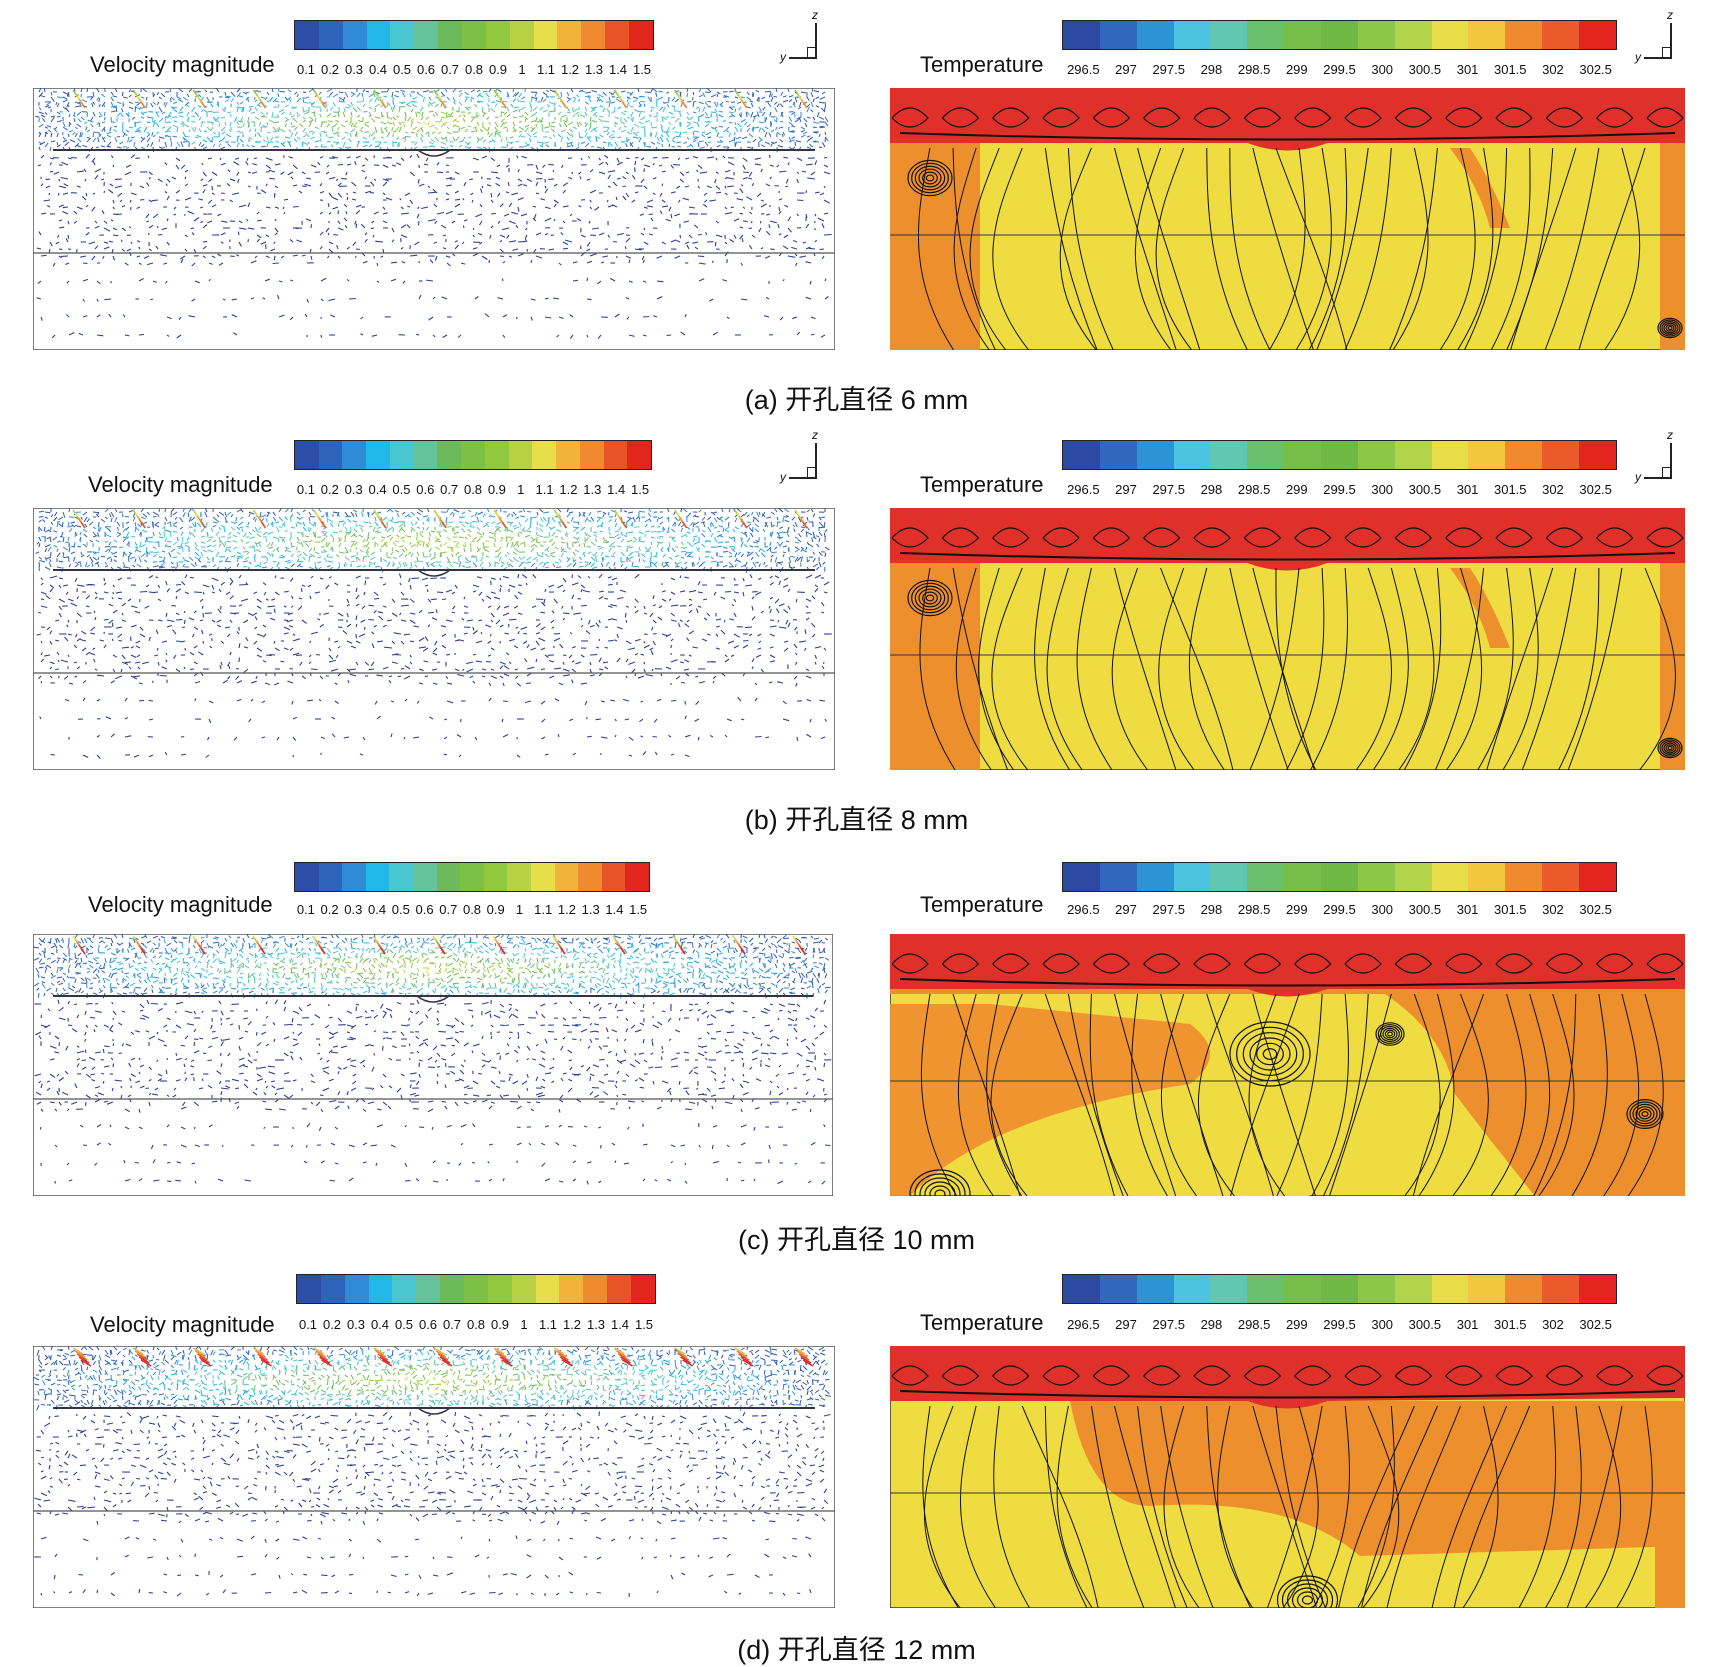 This screenshot has height=1667, width=1713. I want to click on tick-label: 300.5, so click(1425, 909).